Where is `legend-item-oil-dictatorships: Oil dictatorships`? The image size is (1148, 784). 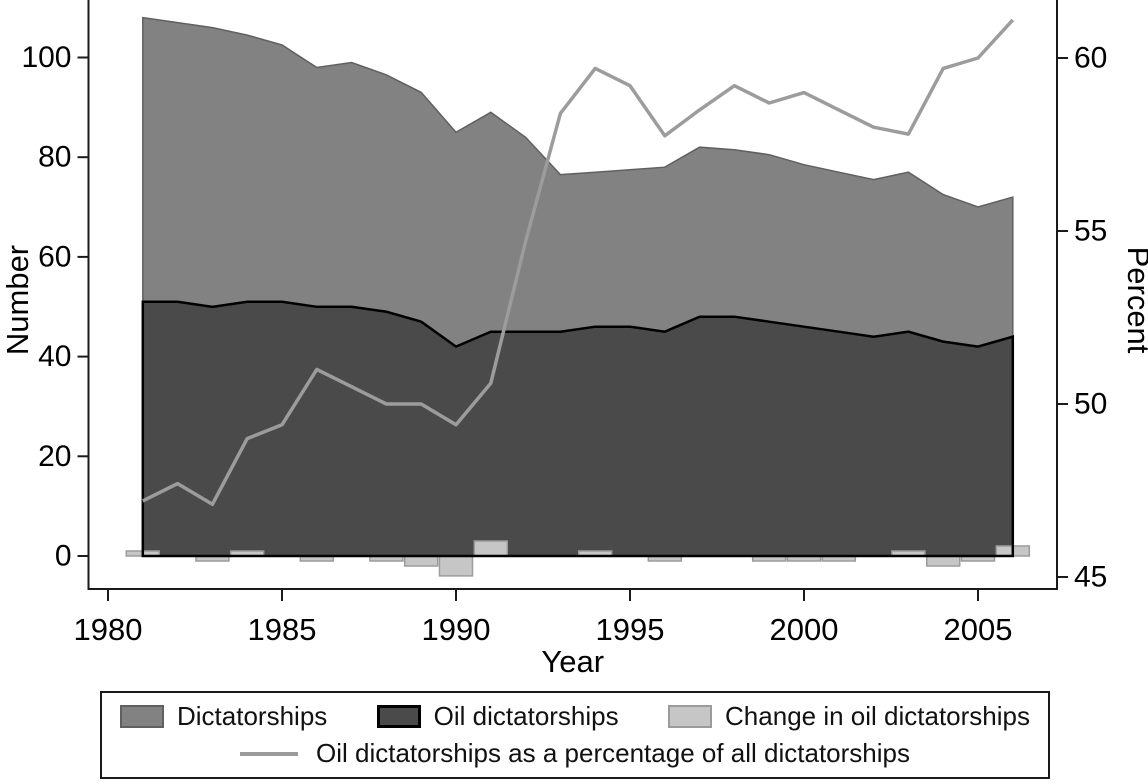
legend-item-oil-dictatorships: Oil dictatorships is located at coordinates (497, 716).